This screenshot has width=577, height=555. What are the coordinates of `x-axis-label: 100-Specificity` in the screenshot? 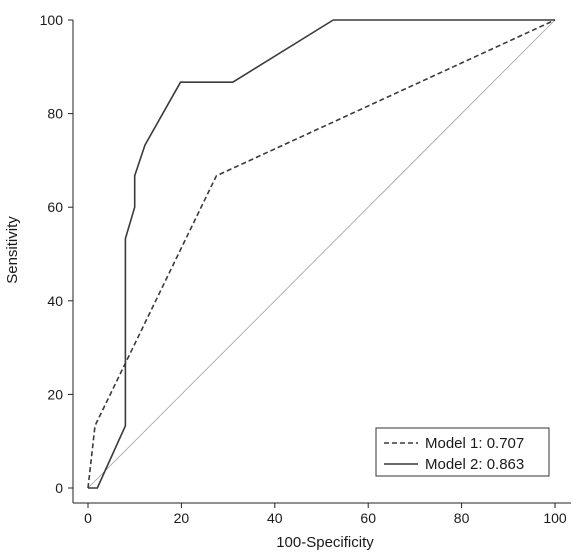 It's located at (325, 542).